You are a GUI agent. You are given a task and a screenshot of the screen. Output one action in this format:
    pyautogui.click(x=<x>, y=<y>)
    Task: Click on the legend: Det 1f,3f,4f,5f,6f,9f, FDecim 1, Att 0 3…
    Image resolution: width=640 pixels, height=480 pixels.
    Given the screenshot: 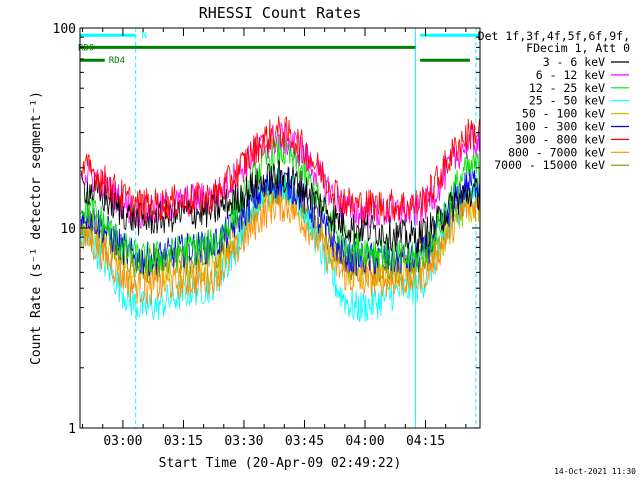 What is the action you would take?
    pyautogui.click(x=554, y=100)
    